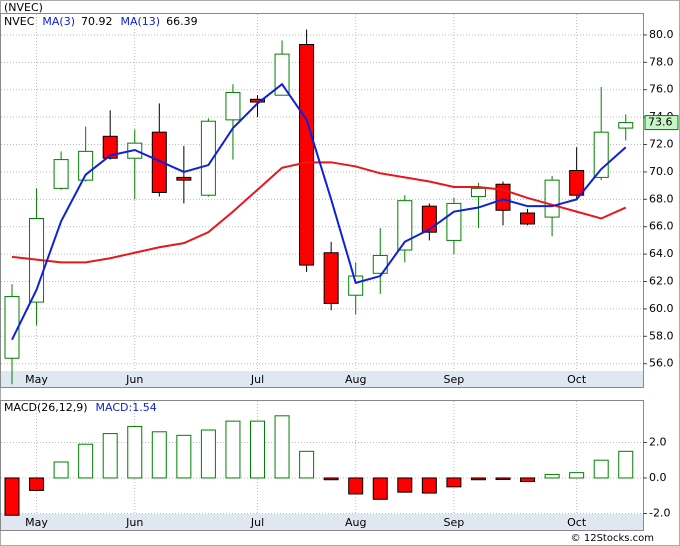 The width and height of the screenshot is (680, 546). Describe the element at coordinates (97, 21) in the screenshot. I see `legend-value: 70.92` at that location.